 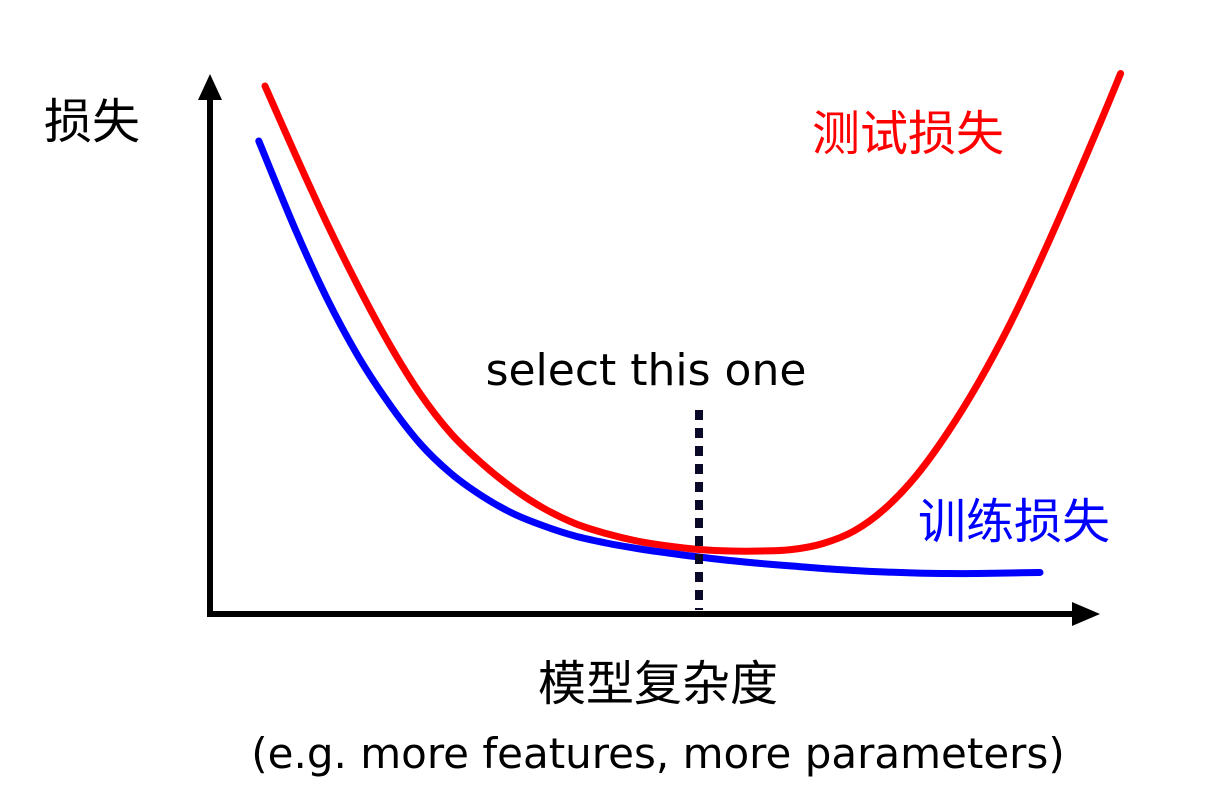 I want to click on series-label-train-loss: 训练损失, so click(x=1014, y=522).